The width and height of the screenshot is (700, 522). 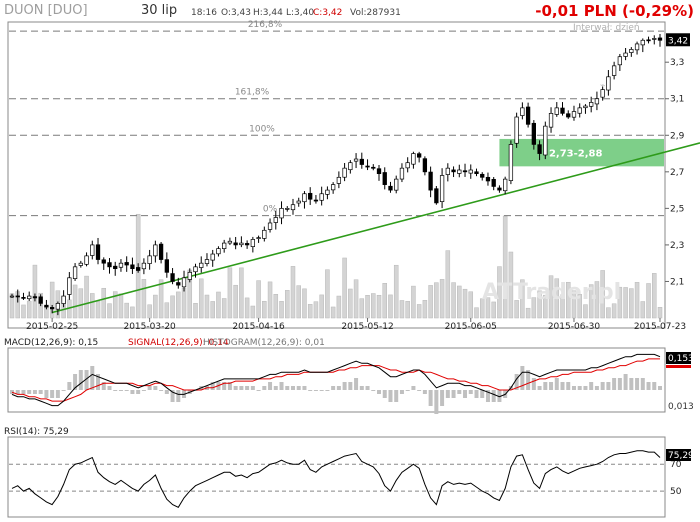 What do you see at coordinates (677, 282) in the screenshot?
I see `price-tick-label: 2,1` at bounding box center [677, 282].